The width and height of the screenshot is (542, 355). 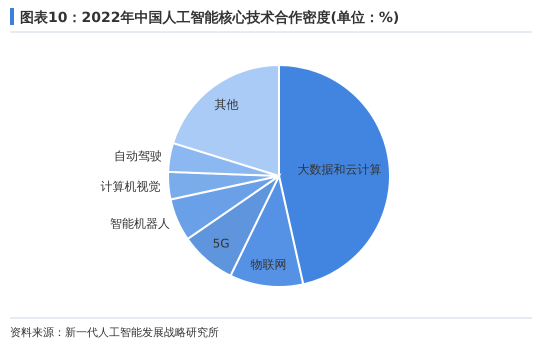 What do you see at coordinates (268, 264) in the screenshot?
I see `slice-label: 物联网` at bounding box center [268, 264].